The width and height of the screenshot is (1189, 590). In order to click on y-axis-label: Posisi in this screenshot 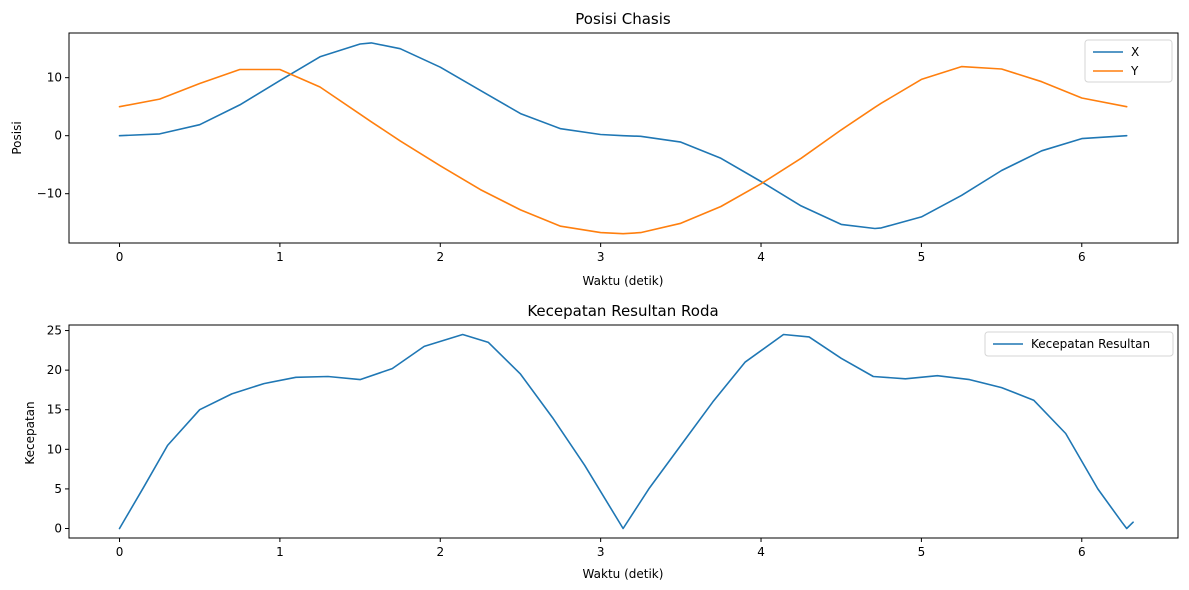, I will do `click(17, 137)`.